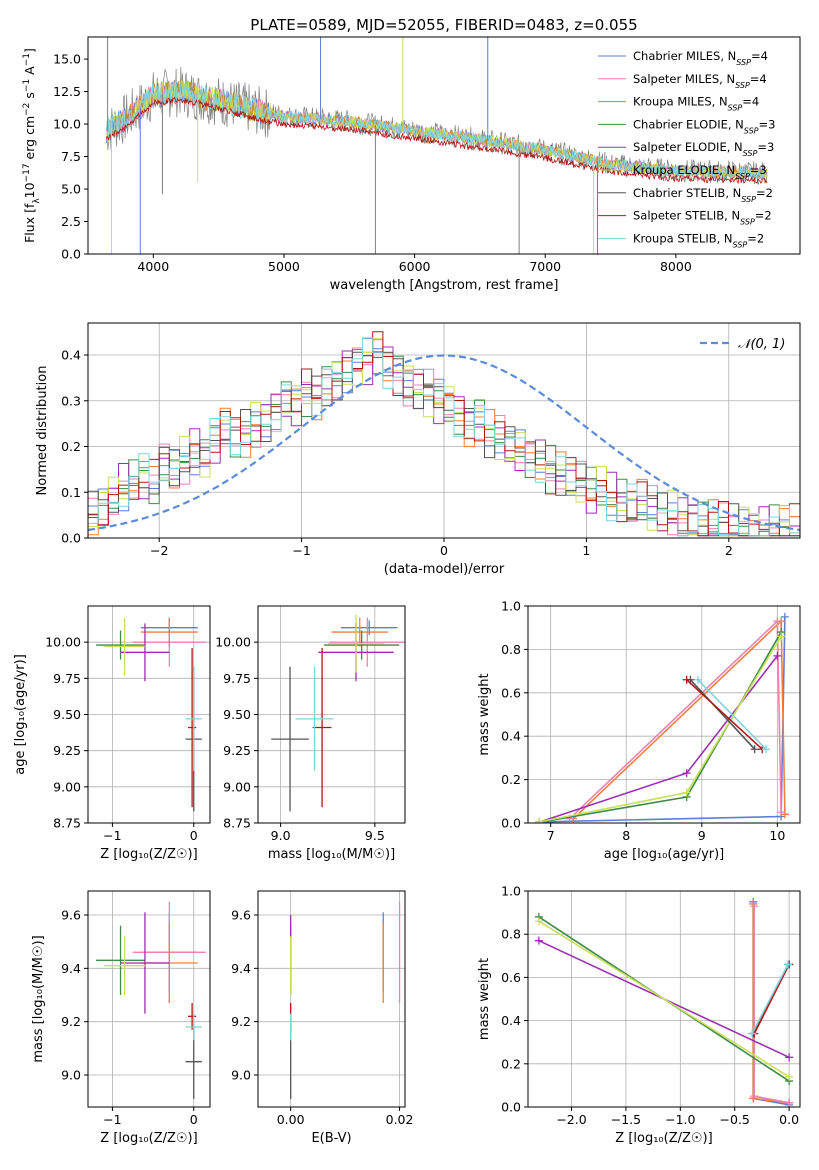 The image size is (819, 1170). Describe the element at coordinates (29, 72) in the screenshot. I see `y-axis-label-part: A` at that location.